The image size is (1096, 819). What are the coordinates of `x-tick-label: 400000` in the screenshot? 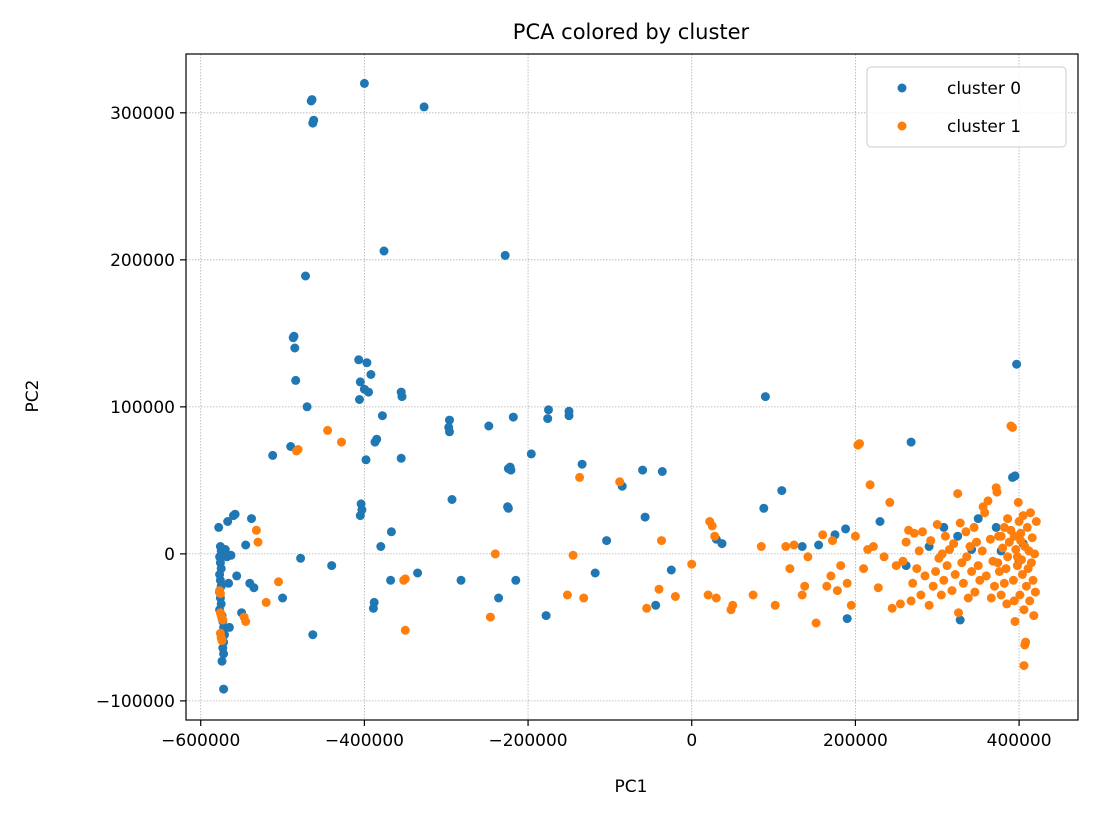 It's located at (1019, 741).